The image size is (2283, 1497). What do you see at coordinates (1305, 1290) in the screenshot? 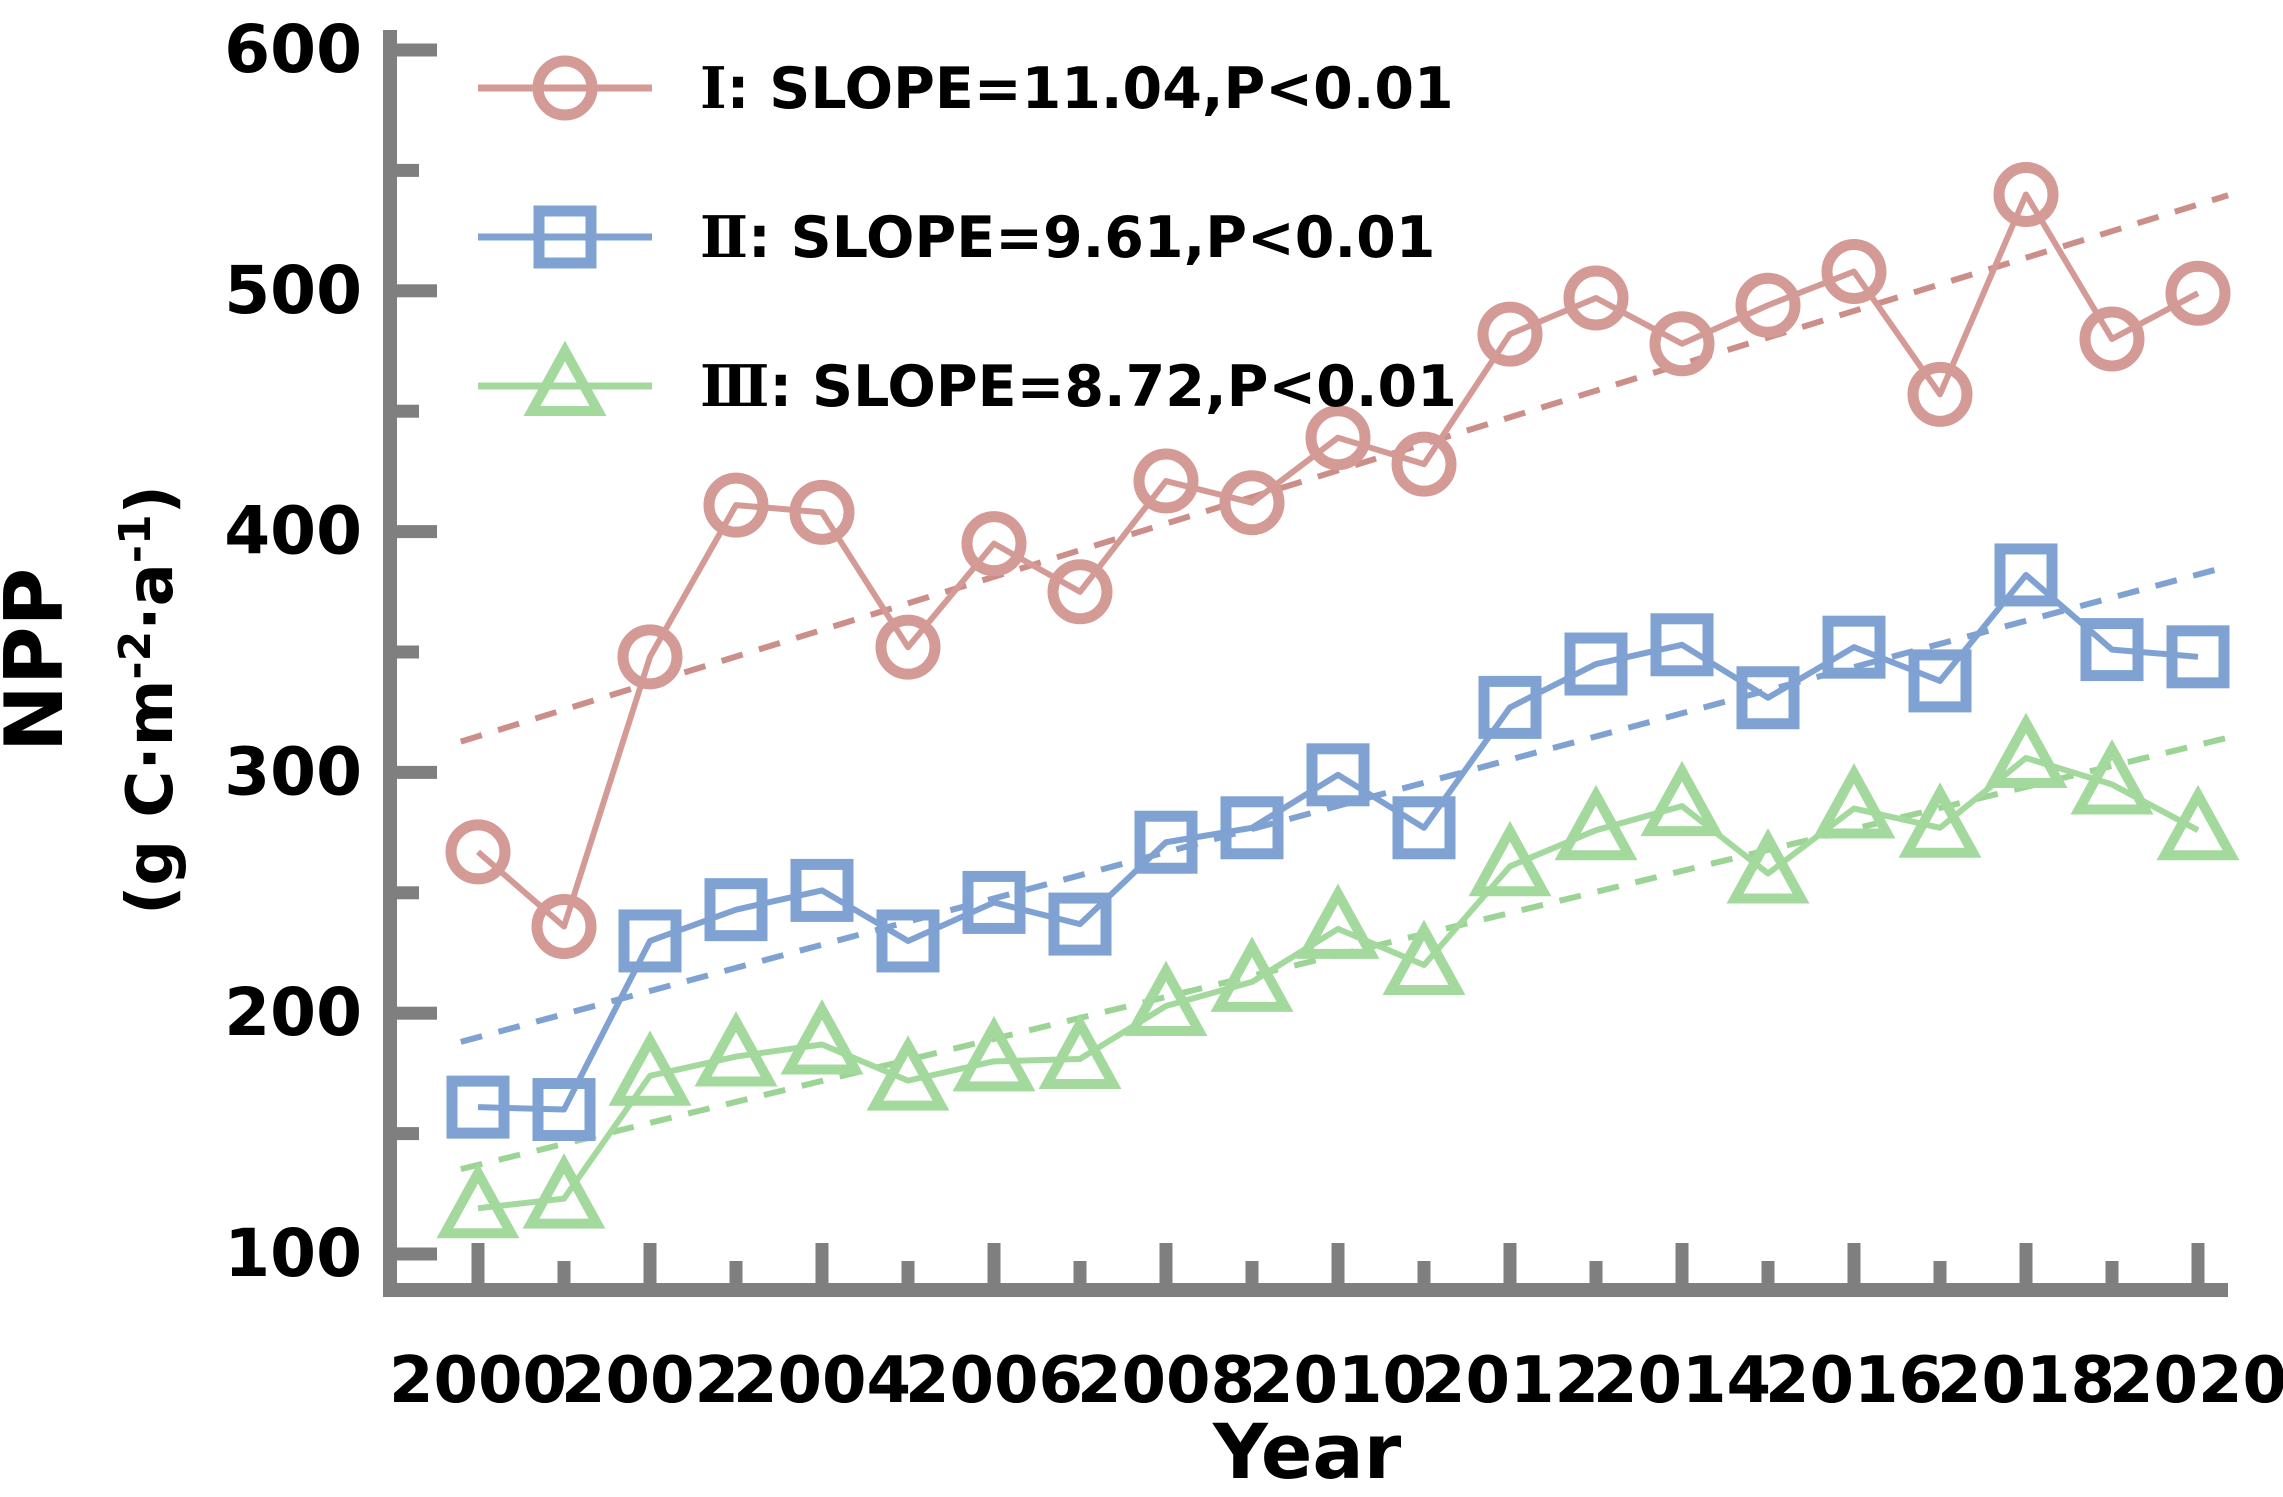
I see `x-axis` at bounding box center [1305, 1290].